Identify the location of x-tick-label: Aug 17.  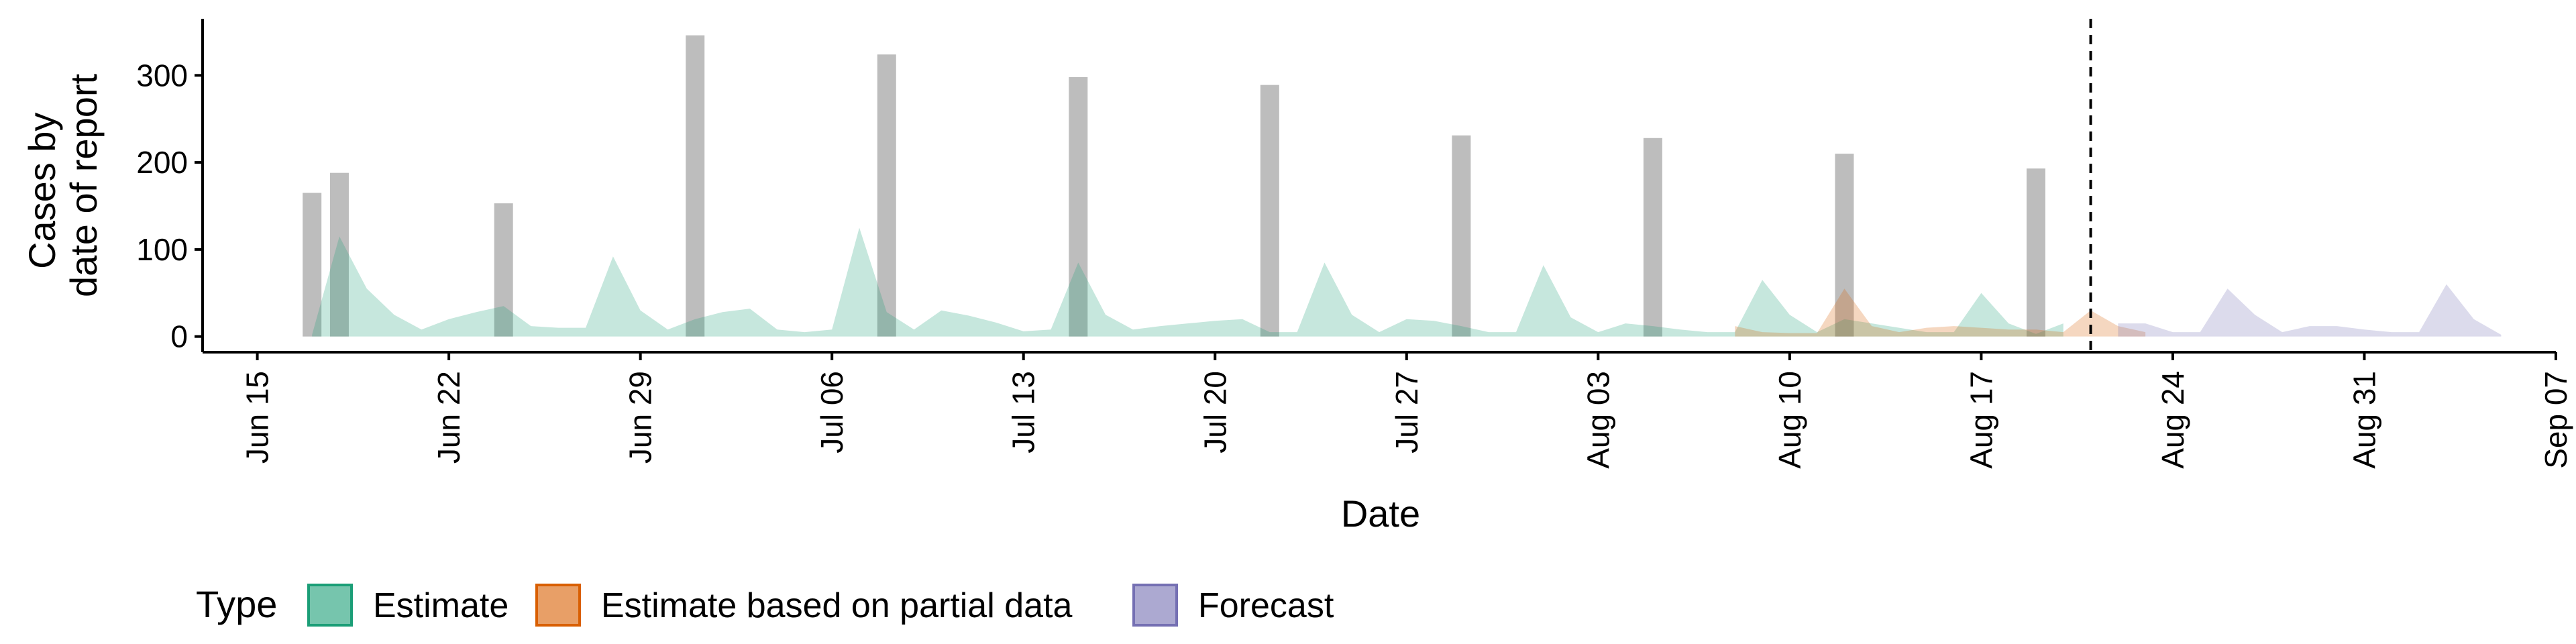
(1981, 420).